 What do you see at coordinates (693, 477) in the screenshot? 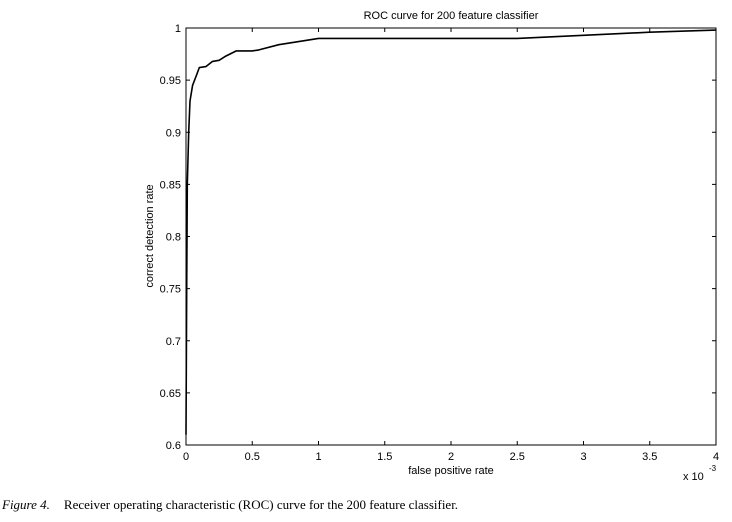
I see `x-multiplier: x 10` at bounding box center [693, 477].